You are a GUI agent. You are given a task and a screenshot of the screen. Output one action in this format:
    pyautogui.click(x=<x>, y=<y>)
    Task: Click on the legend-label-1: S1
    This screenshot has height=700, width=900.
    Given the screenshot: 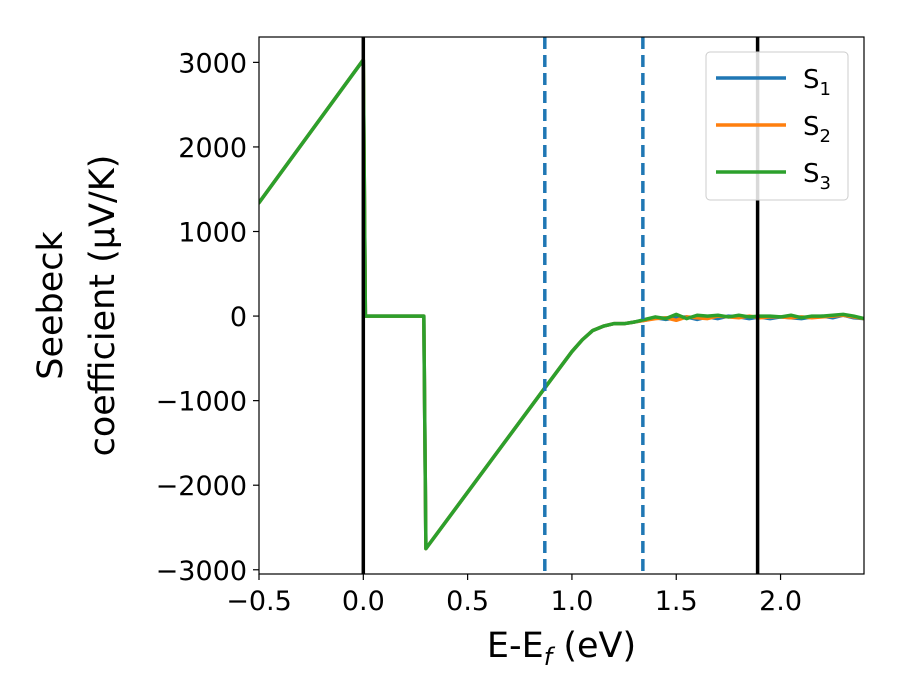 What is the action you would take?
    pyautogui.click(x=817, y=82)
    